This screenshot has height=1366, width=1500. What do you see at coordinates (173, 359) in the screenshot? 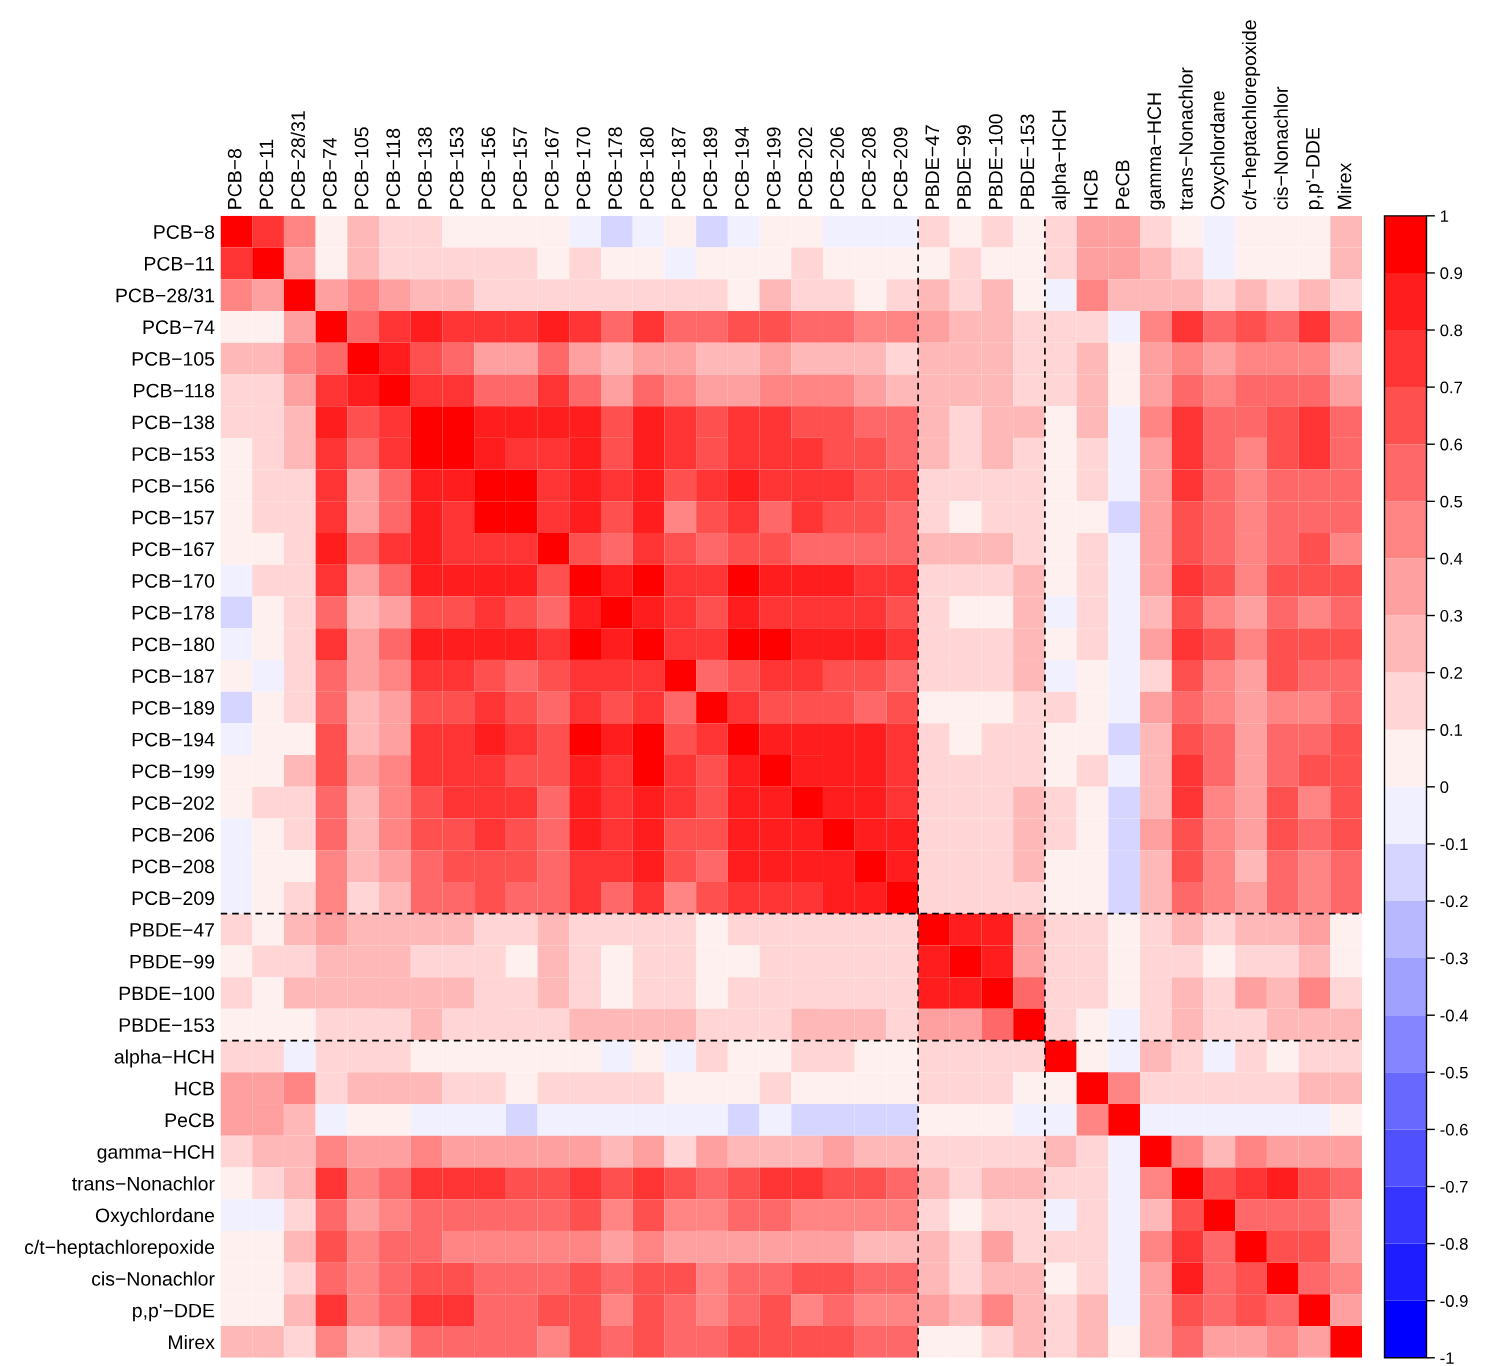
I see `y-tick-label: PCB−105` at bounding box center [173, 359].